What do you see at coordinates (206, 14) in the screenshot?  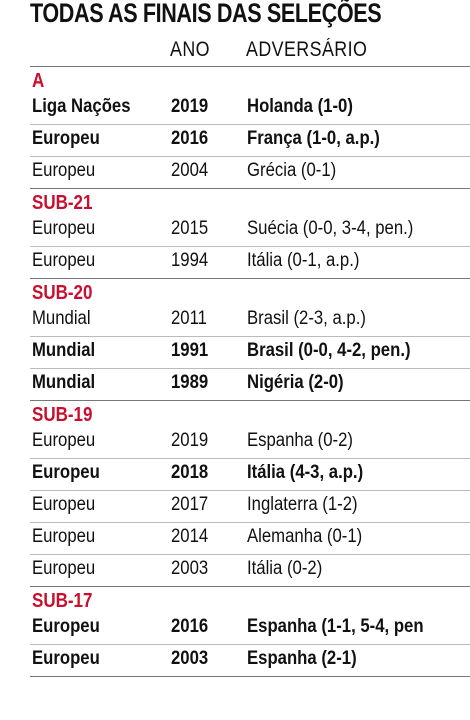 I see `title: TODAS AS FINAIS DAS SELEÇÕES` at bounding box center [206, 14].